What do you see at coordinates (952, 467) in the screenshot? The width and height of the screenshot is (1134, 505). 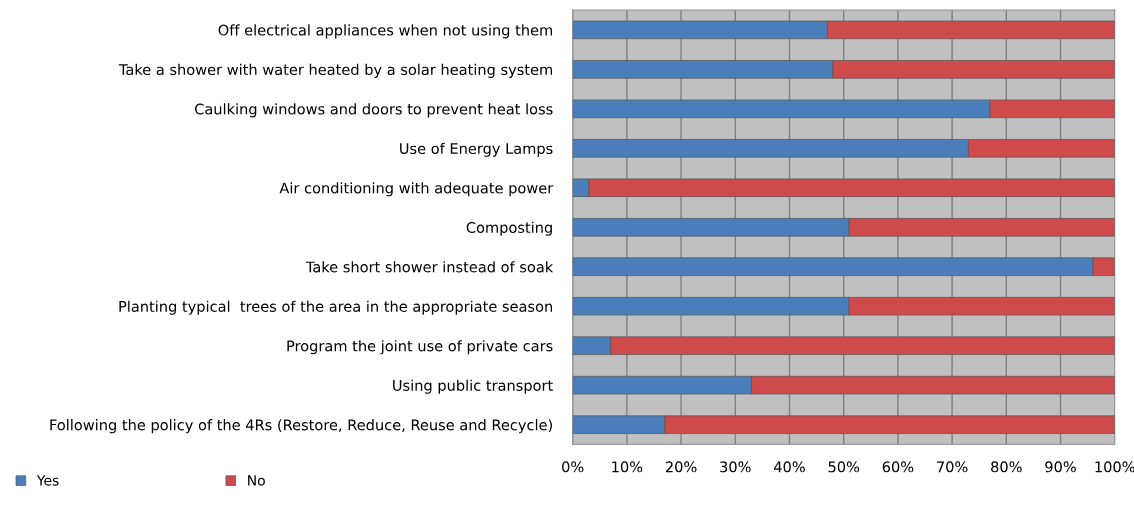 I see `x-tick-label: 70%` at bounding box center [952, 467].